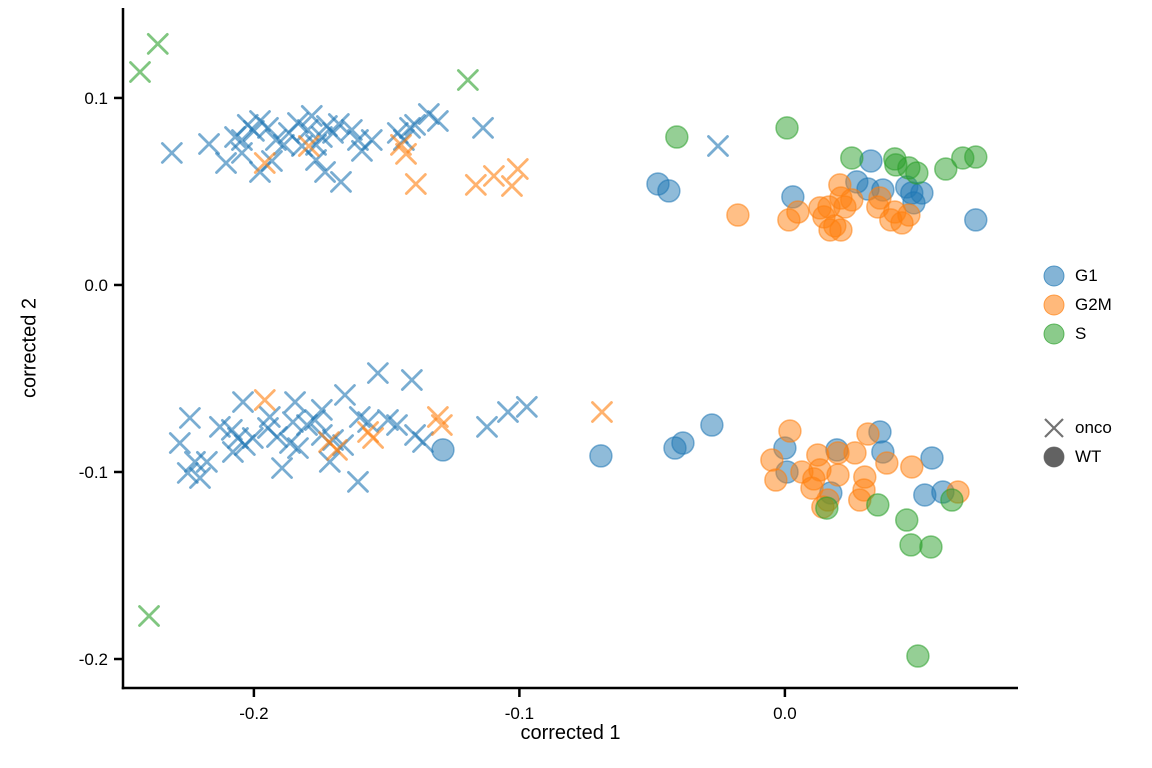 The image size is (1152, 768). I want to click on legend-label: onco, so click(1093, 427).